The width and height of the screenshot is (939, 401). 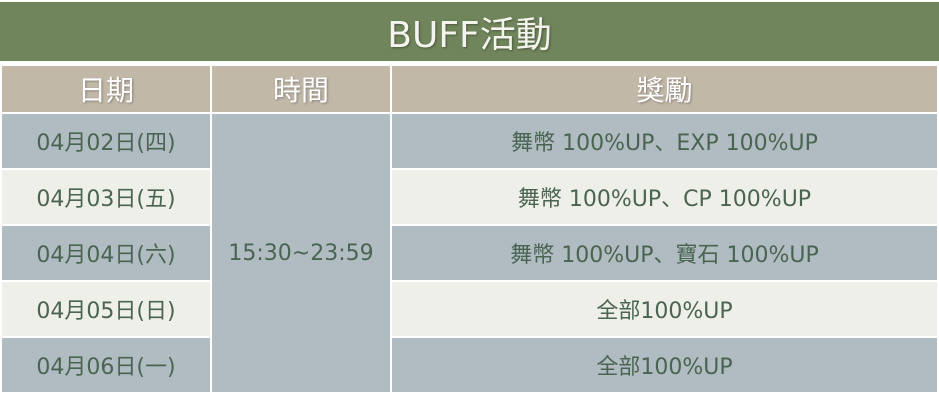 I want to click on header-reward: 獎勵, so click(x=664, y=89).